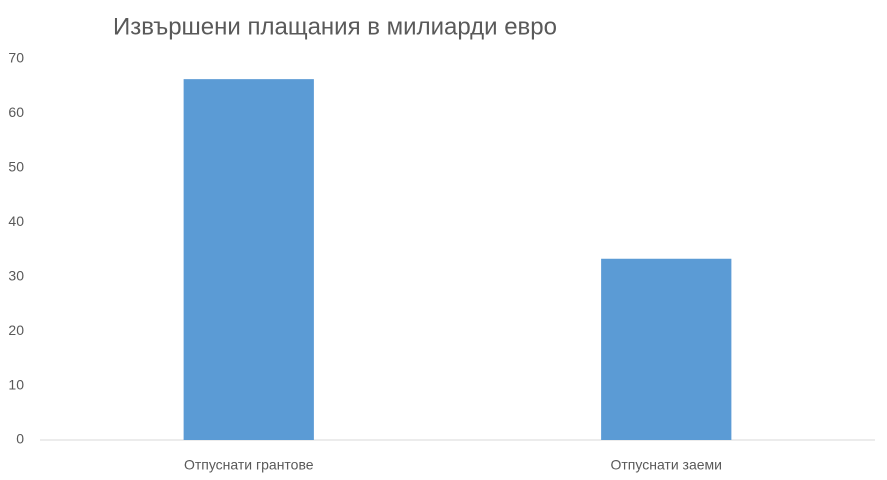 The height and width of the screenshot is (480, 887). I want to click on y-tick-label: 60, so click(16, 112).